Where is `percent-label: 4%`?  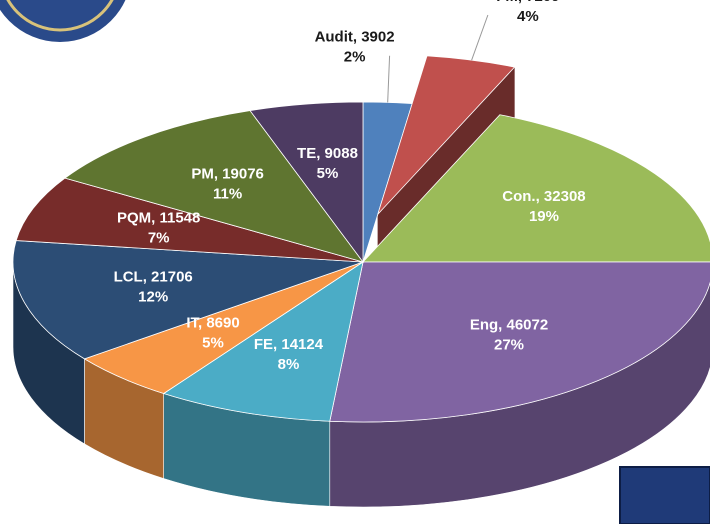
percent-label: 4% is located at coordinates (528, 16).